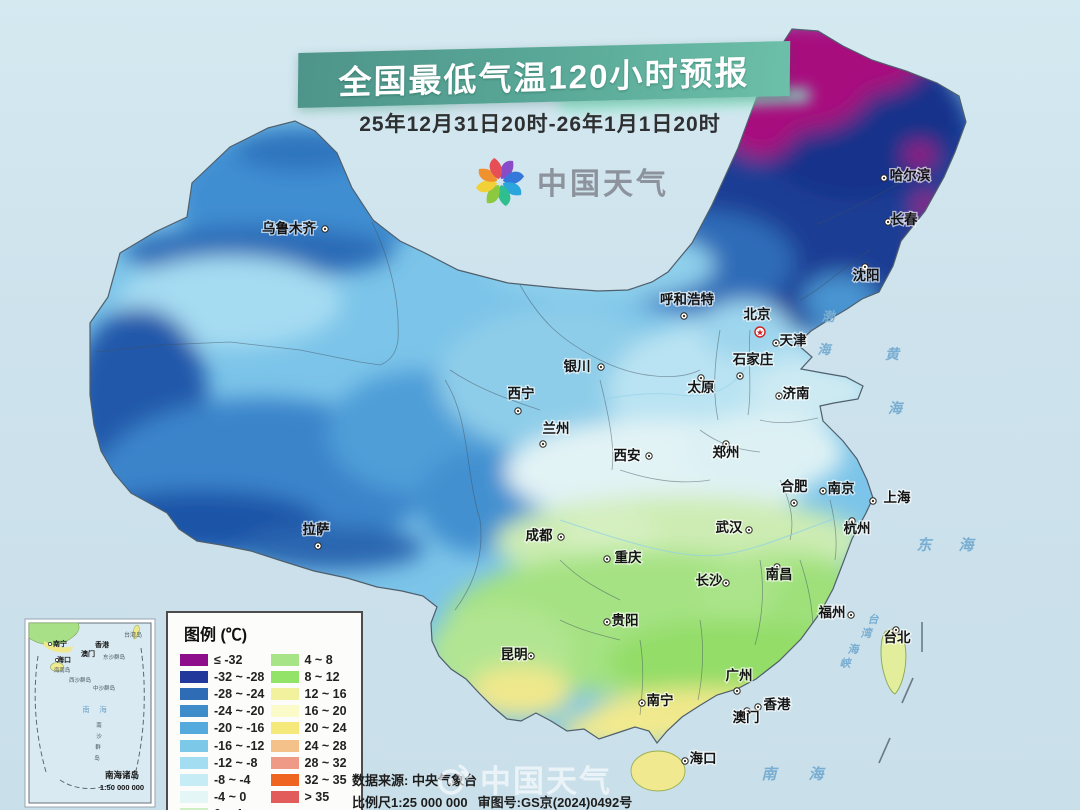 This screenshot has width=1080, height=810. I want to click on city-label: 南京, so click(841, 488).